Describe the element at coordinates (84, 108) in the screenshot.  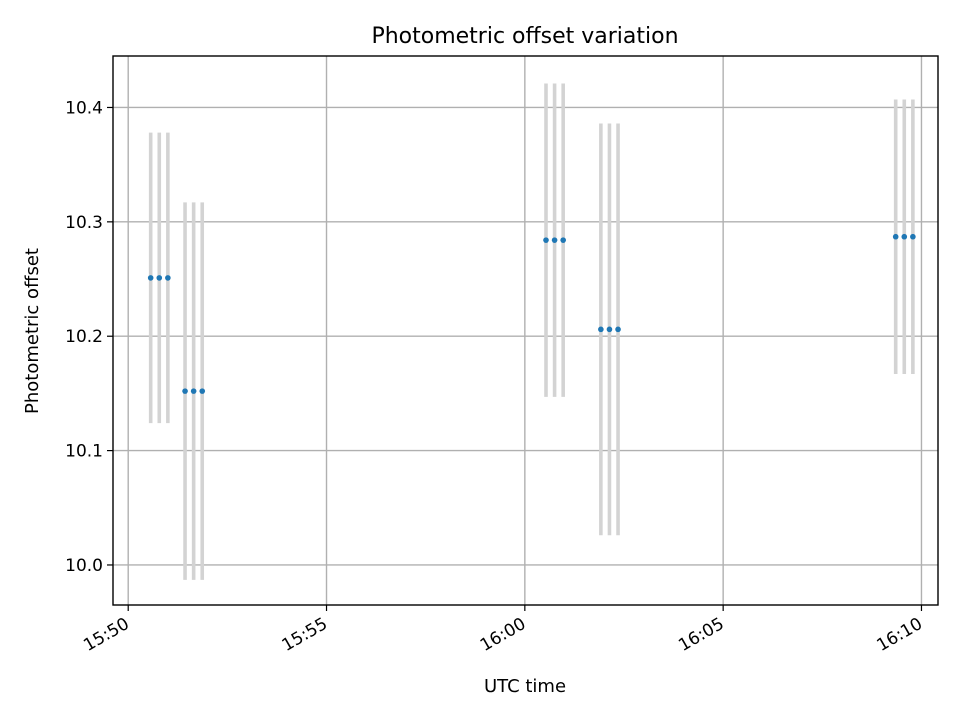
I see `y-tick-label: 10.4` at that location.